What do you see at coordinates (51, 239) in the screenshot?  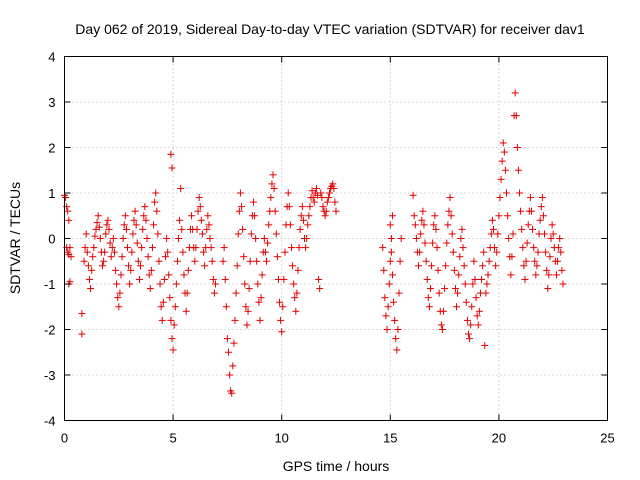 I see `y-tick-label: 0` at bounding box center [51, 239].